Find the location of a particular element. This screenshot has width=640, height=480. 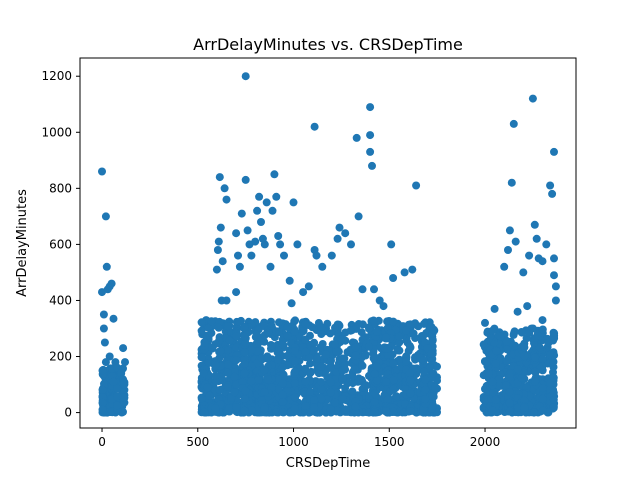

x-tick-label: 1000 is located at coordinates (293, 442).